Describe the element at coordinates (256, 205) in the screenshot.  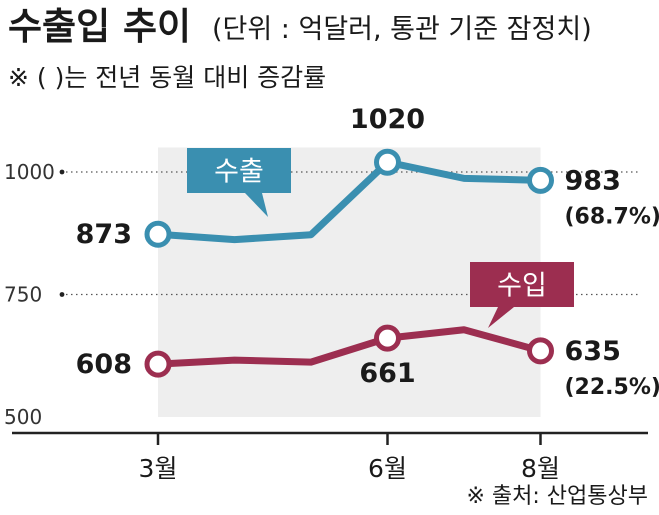
I see `legend-export-pointer` at that location.